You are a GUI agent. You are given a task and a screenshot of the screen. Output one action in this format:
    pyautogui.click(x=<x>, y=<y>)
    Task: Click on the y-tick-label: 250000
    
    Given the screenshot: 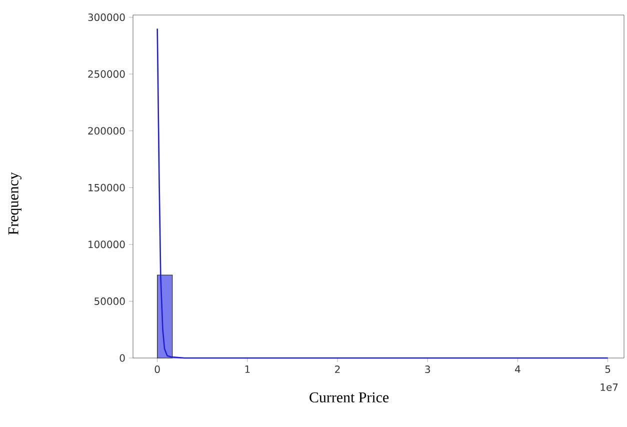 What is the action you would take?
    pyautogui.click(x=106, y=74)
    